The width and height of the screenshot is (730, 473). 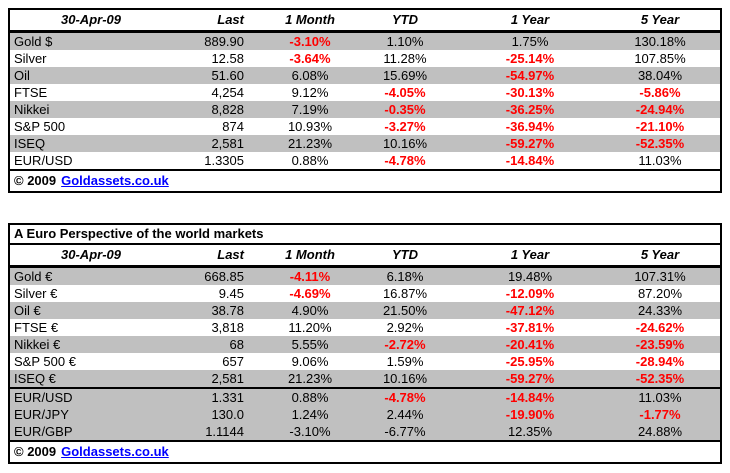 What do you see at coordinates (365, 92) in the screenshot?
I see `table-row-ftse-usd: FTSE 4,254 9.12% -4.05% -30.13% -5.86%` at bounding box center [365, 92].